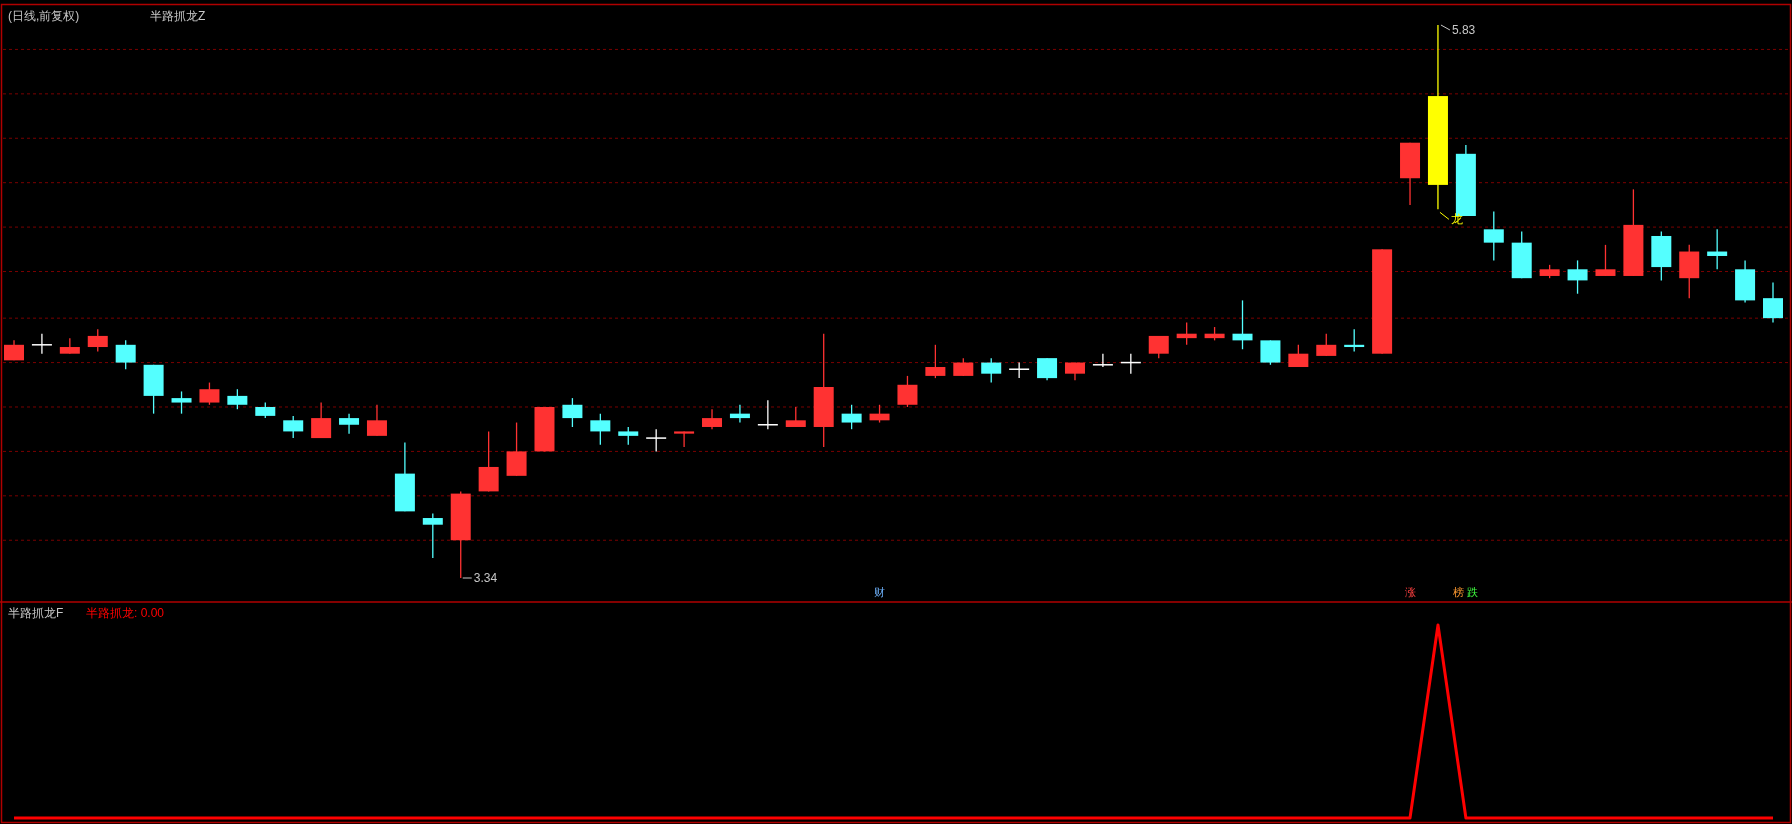 The height and width of the screenshot is (824, 1792). What do you see at coordinates (1459, 592) in the screenshot?
I see `text: 榜` at bounding box center [1459, 592].